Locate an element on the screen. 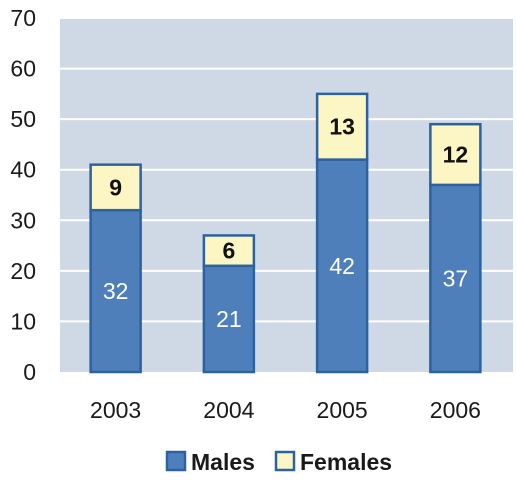  bar-segment-males-2005 is located at coordinates (342, 266).